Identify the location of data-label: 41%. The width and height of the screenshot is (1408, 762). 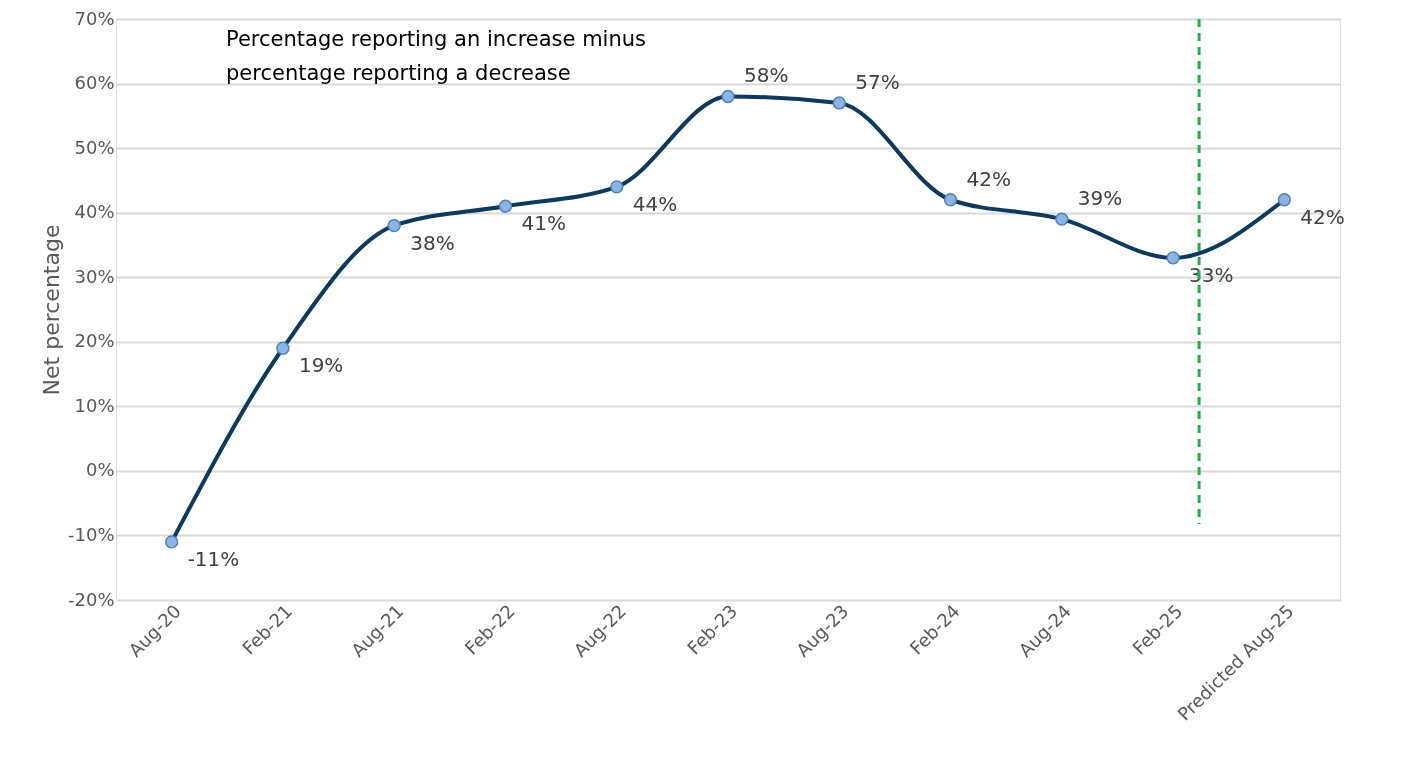
(543, 223).